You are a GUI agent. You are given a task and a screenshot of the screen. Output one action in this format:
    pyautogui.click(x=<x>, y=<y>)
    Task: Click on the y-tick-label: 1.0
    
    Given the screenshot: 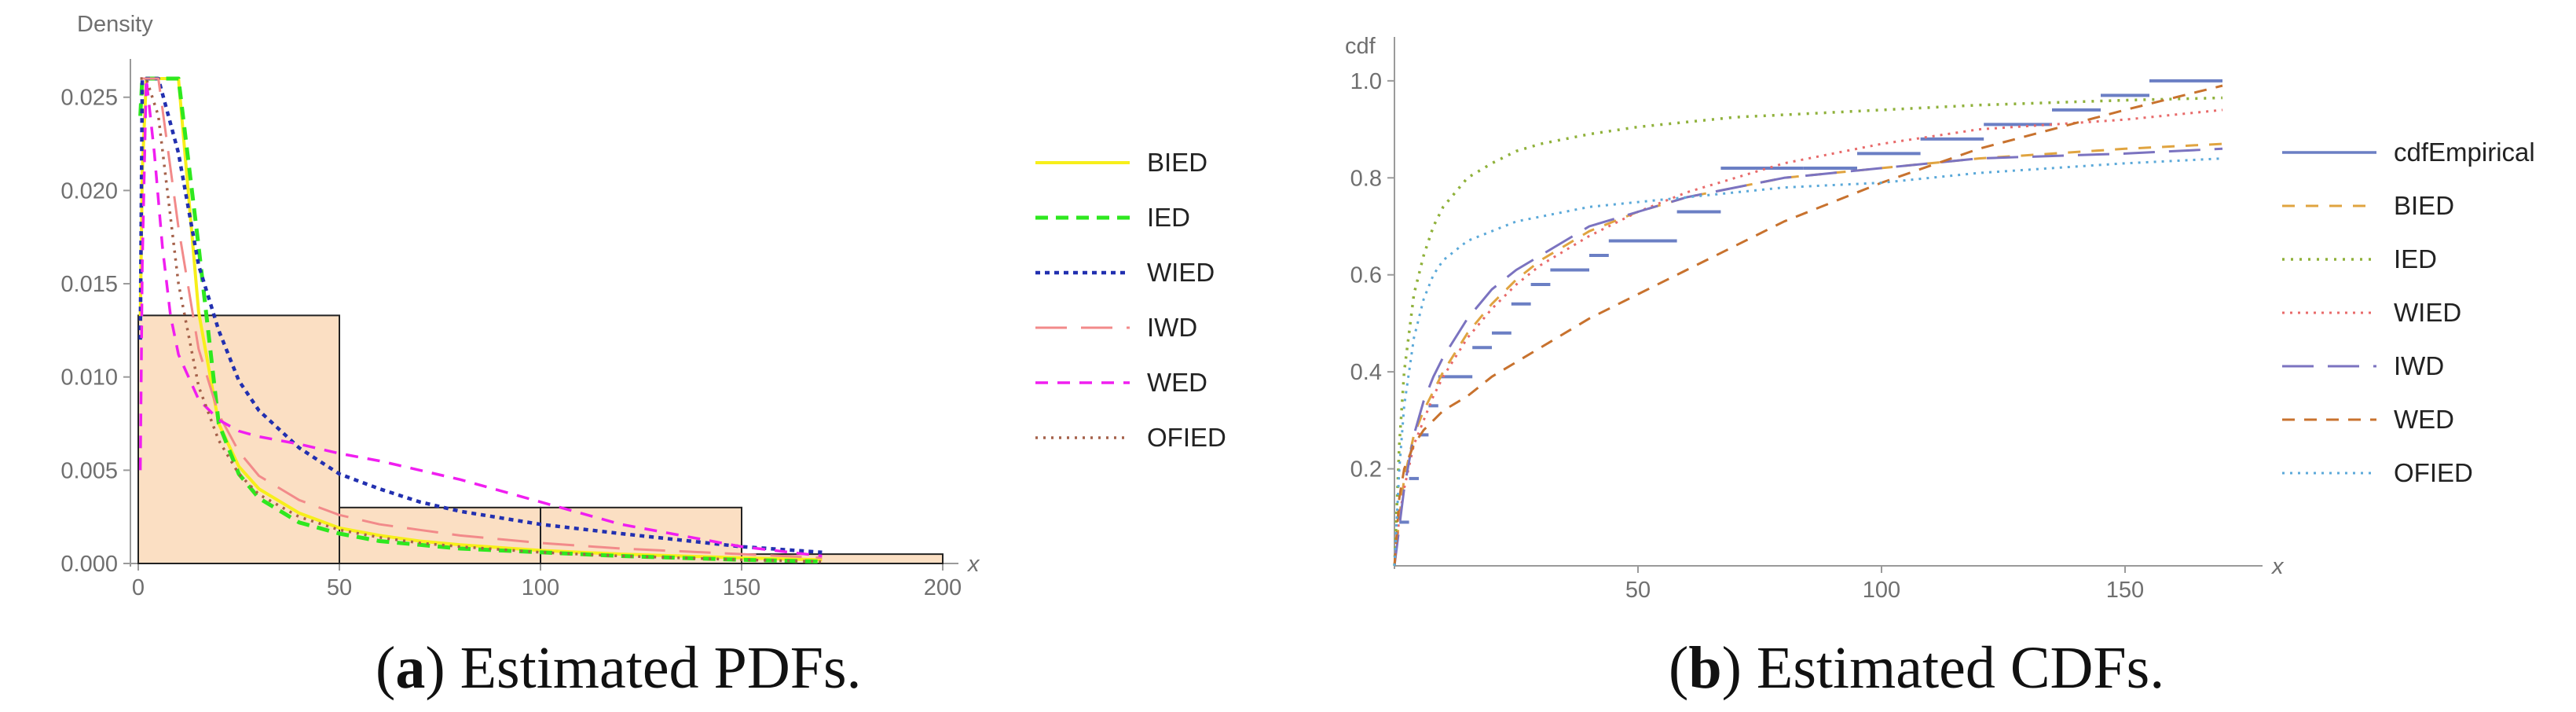 What is the action you would take?
    pyautogui.click(x=1366, y=82)
    